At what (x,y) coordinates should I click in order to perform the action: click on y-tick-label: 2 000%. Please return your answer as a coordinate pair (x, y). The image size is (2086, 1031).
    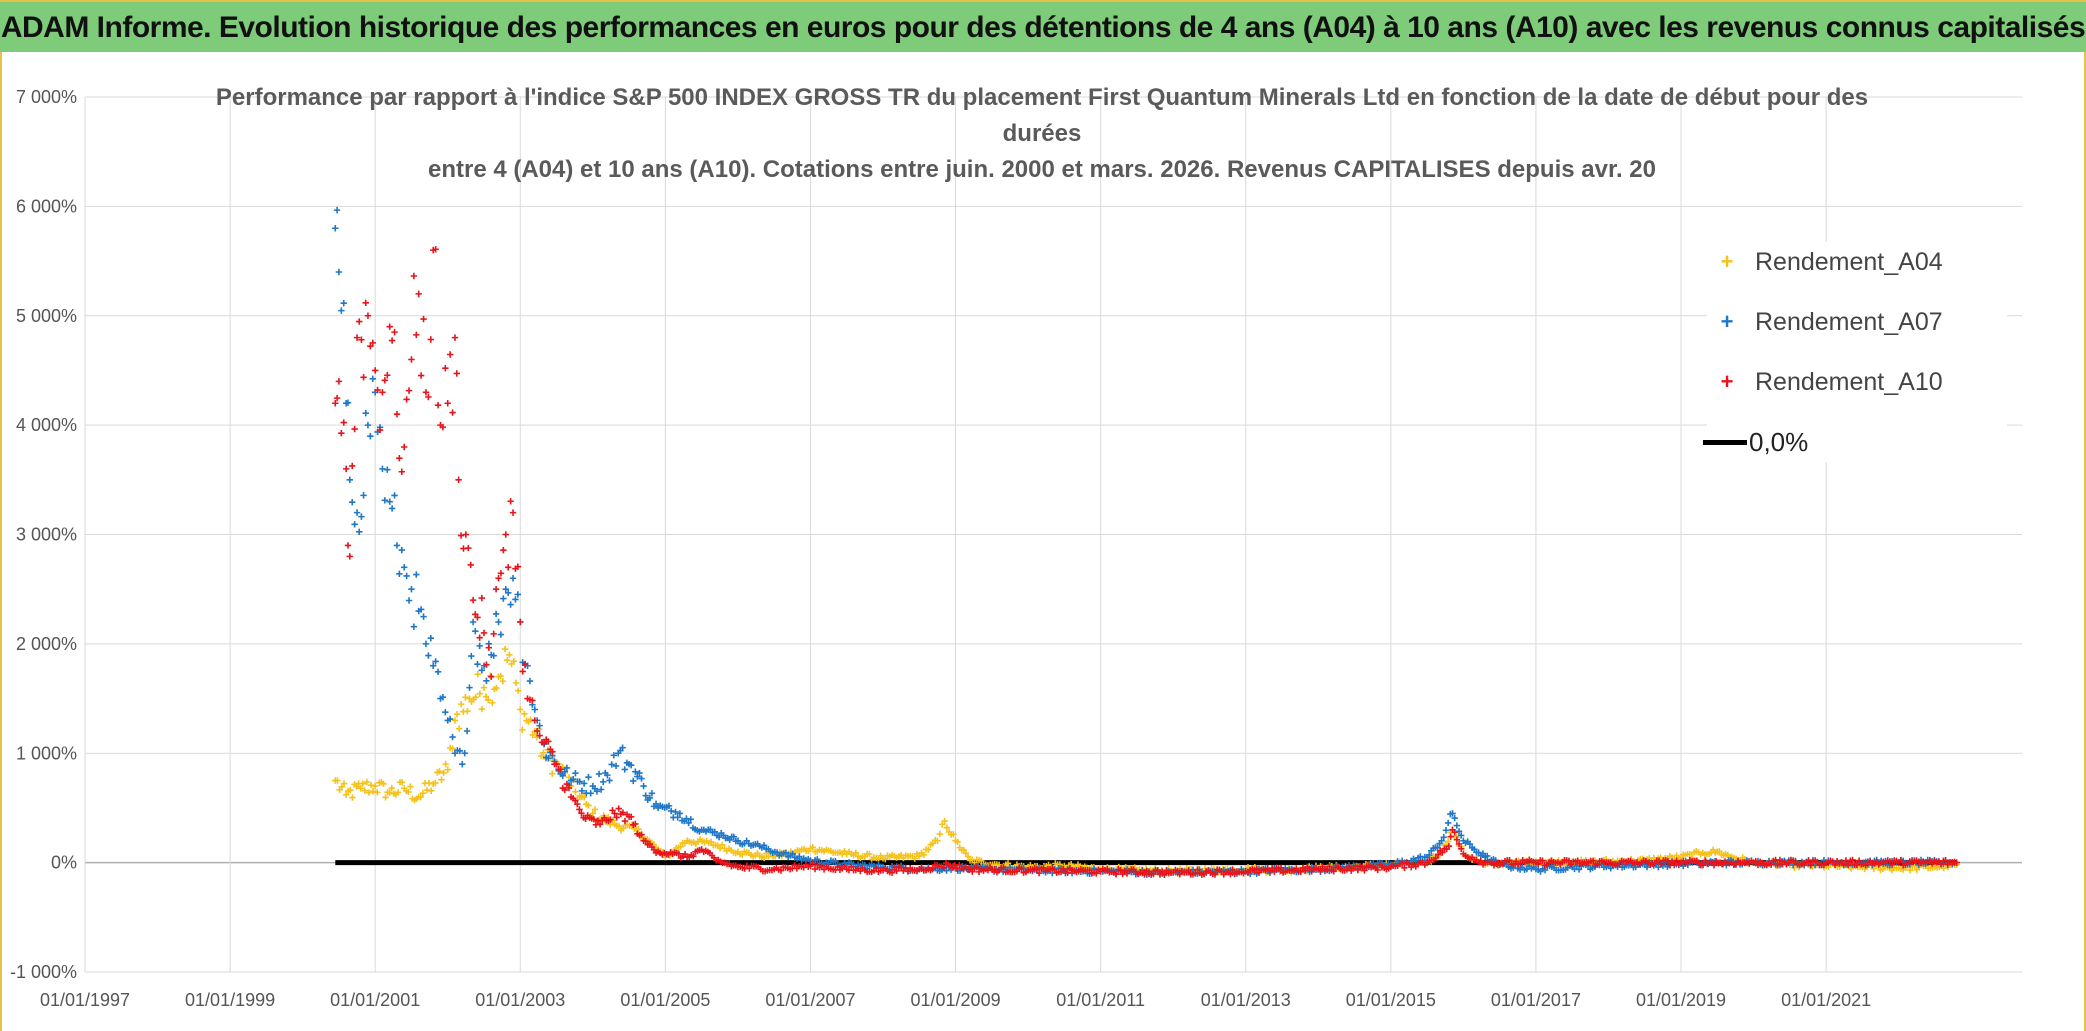
    Looking at the image, I should click on (46, 644).